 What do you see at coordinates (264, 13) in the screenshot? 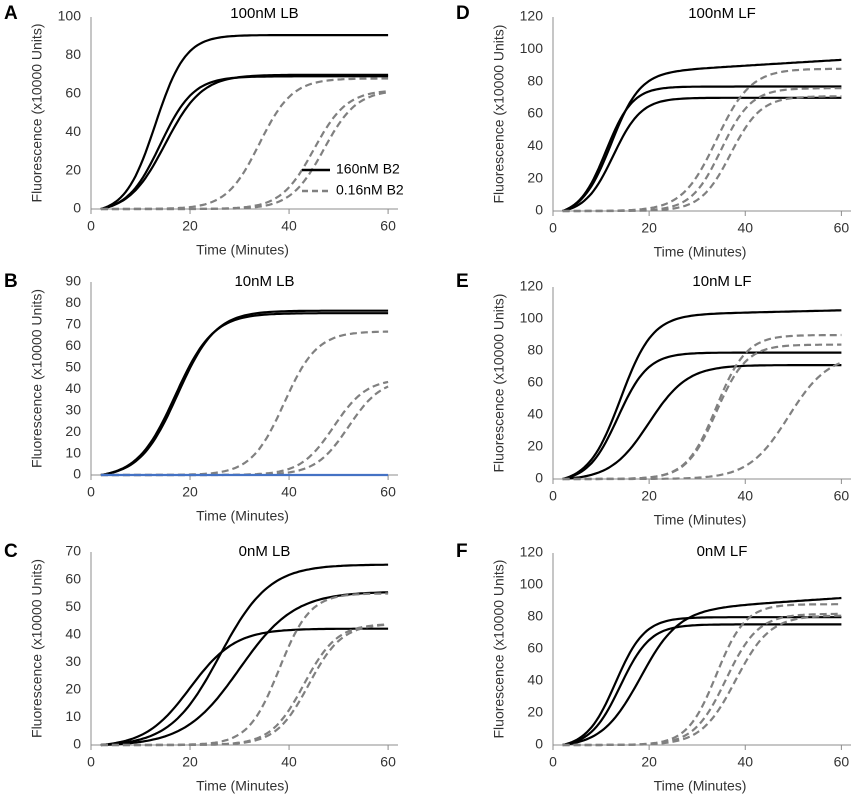
I see `chart-title: 100nM LB` at bounding box center [264, 13].